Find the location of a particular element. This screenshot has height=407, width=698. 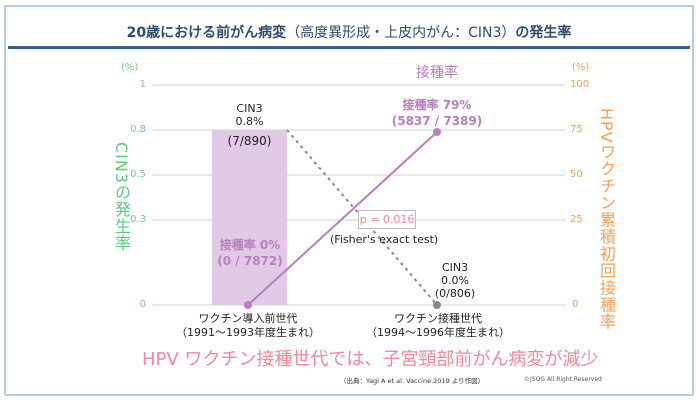

x-label-post-line2: （1994〜1996年度生まれ） is located at coordinates (438, 332).